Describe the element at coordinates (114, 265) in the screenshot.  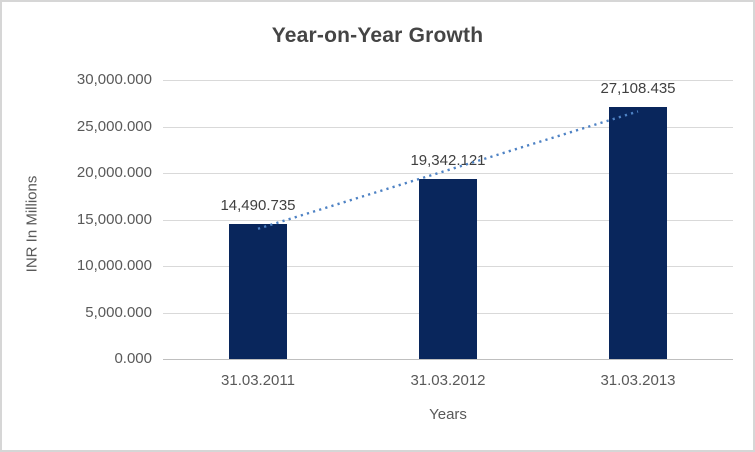
I see `y-tick-label: 10,000.000` at that location.